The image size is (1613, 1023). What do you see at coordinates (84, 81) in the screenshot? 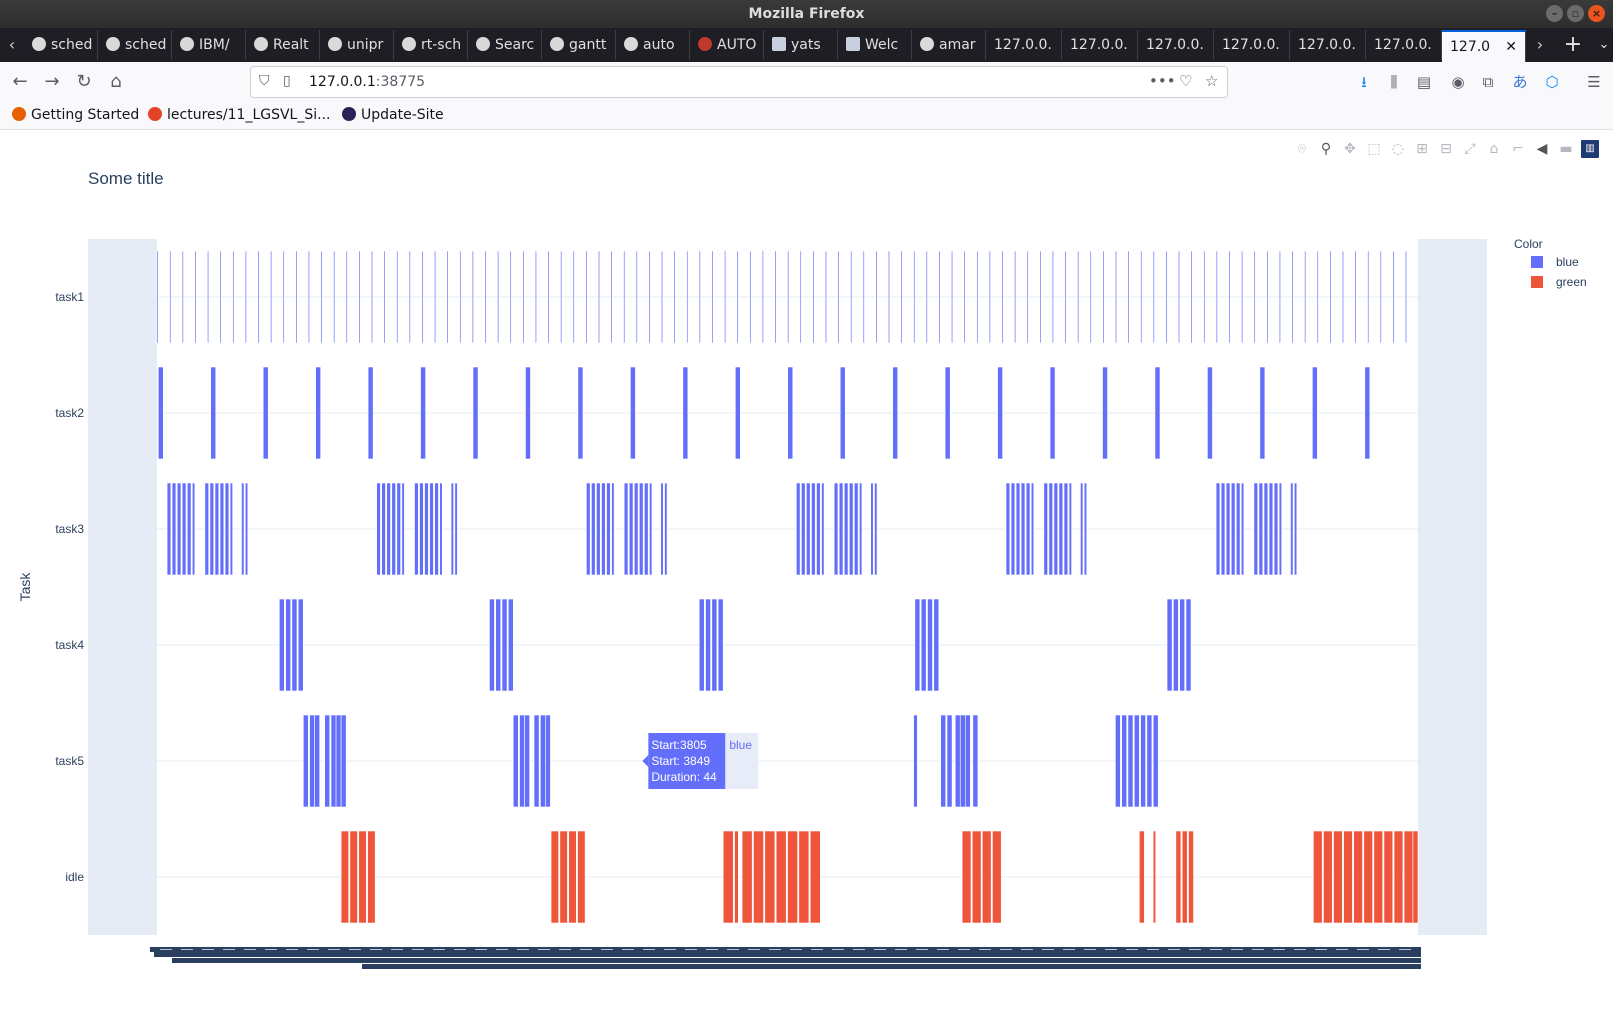
I see `reload-button: ↻` at bounding box center [84, 81].